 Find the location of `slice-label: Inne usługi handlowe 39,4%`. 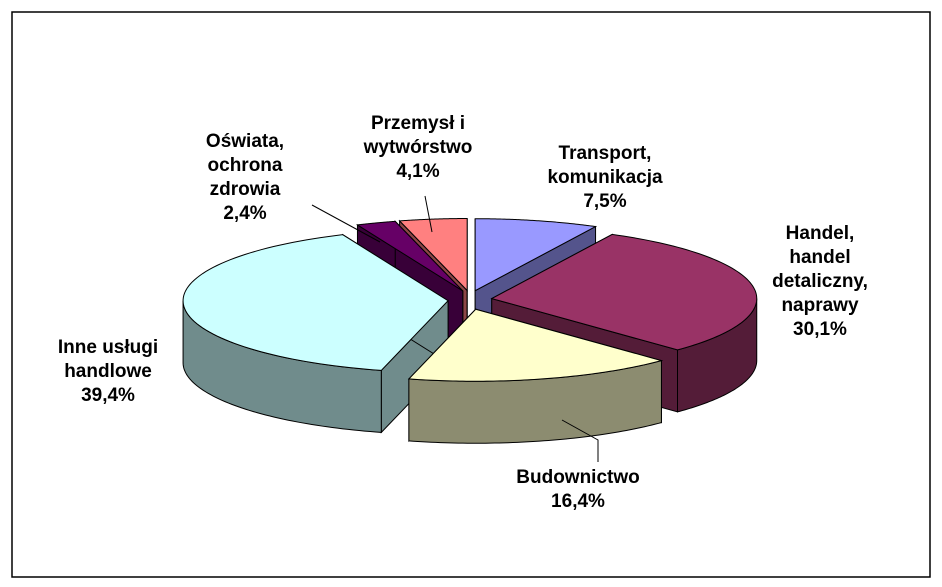

slice-label: Inne usługi handlowe 39,4% is located at coordinates (108, 372).